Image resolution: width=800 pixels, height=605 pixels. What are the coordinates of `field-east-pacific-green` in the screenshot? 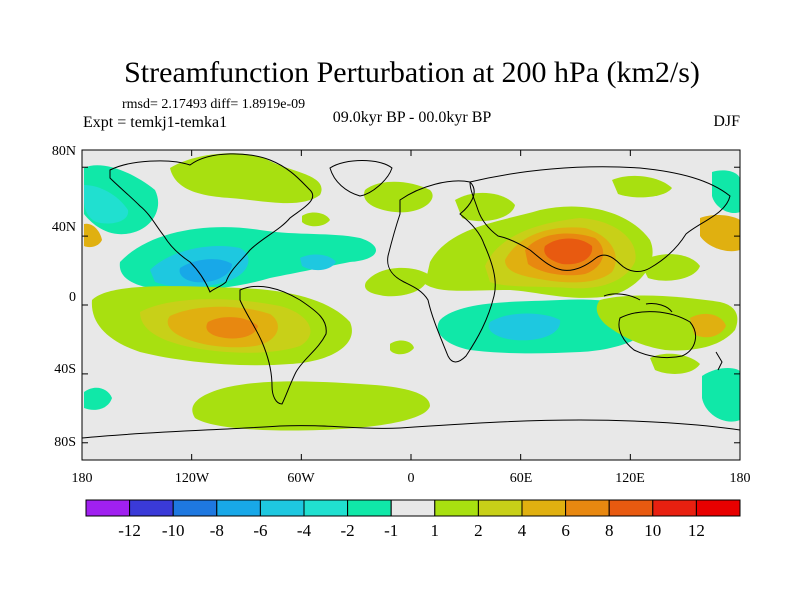 It's located at (670, 267).